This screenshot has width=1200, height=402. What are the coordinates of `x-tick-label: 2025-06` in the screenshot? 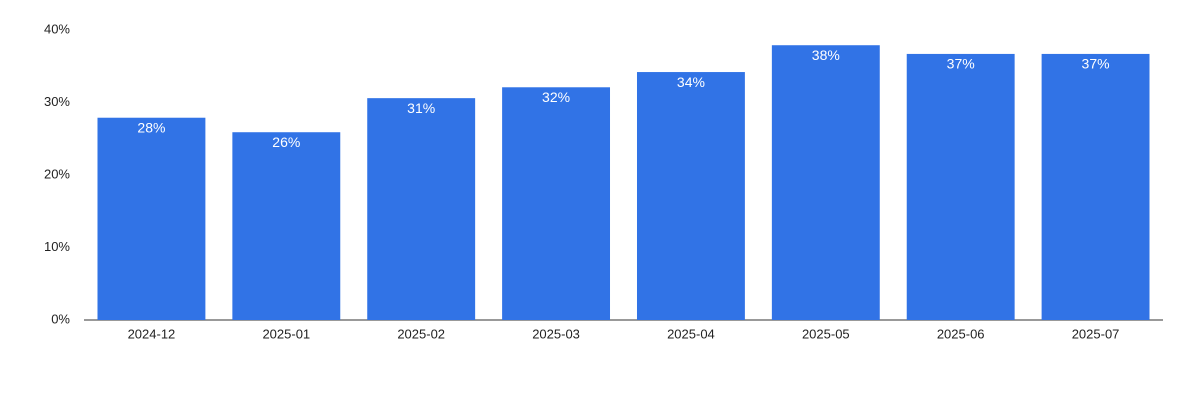 It's located at (961, 333).